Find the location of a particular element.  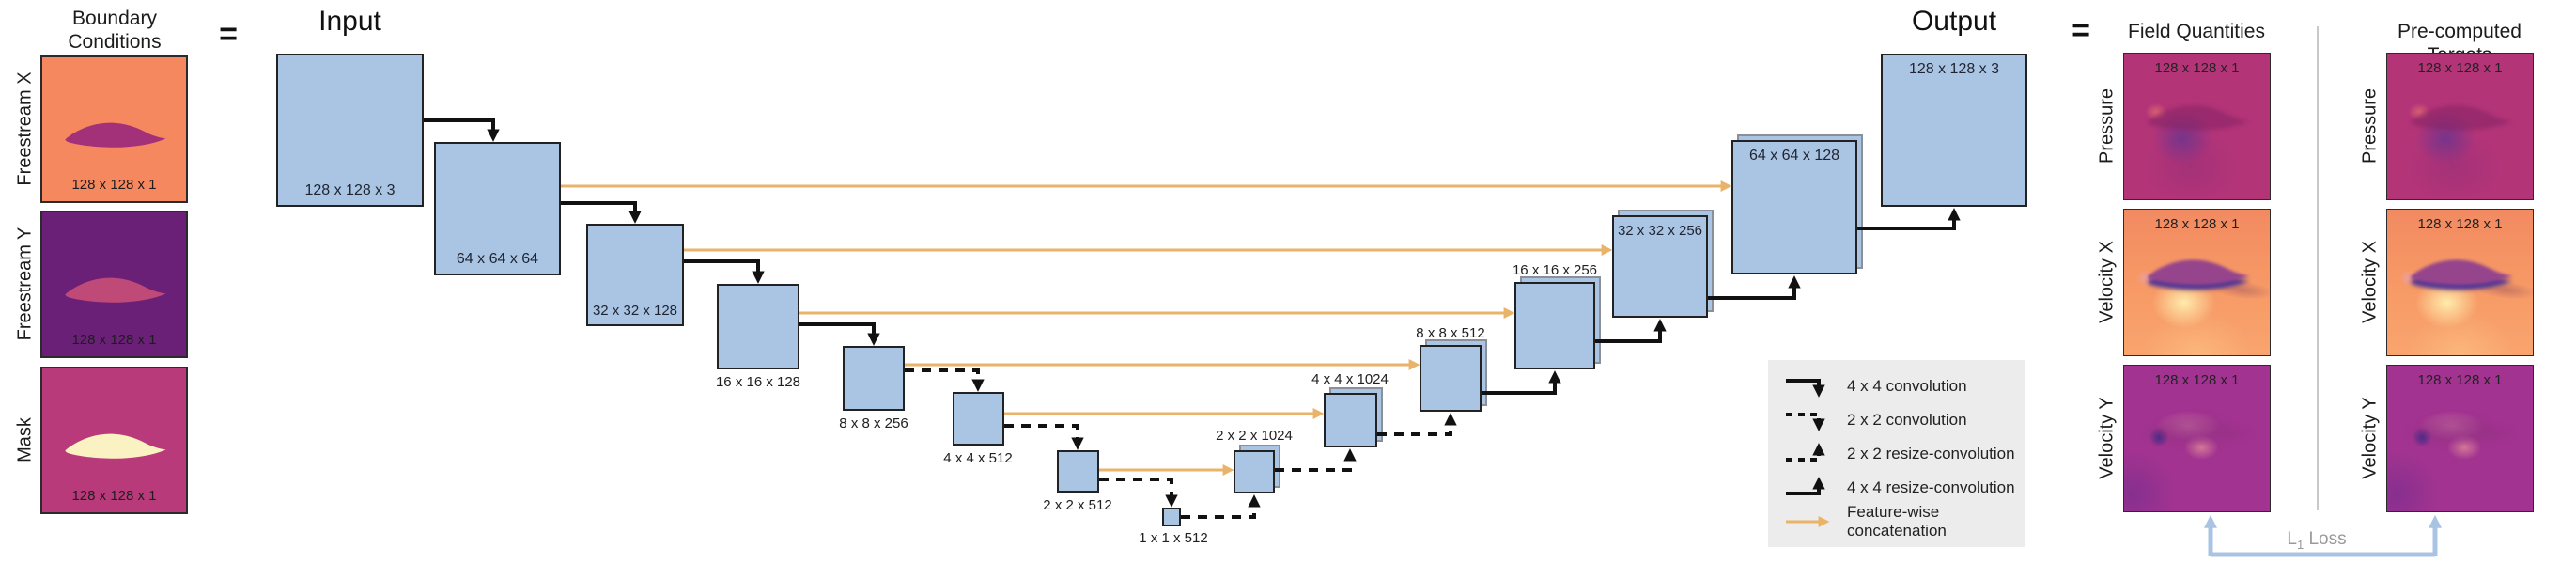

input-title: Input is located at coordinates (350, 21).